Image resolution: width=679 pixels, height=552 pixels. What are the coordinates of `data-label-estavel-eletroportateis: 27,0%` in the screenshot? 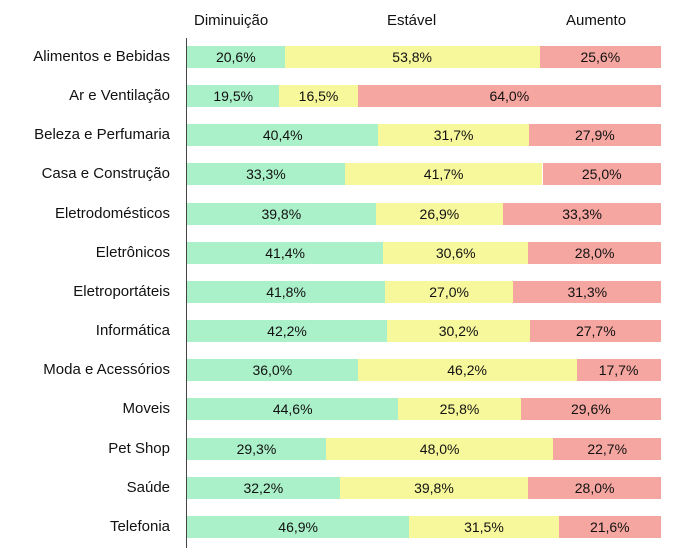 It's located at (449, 291).